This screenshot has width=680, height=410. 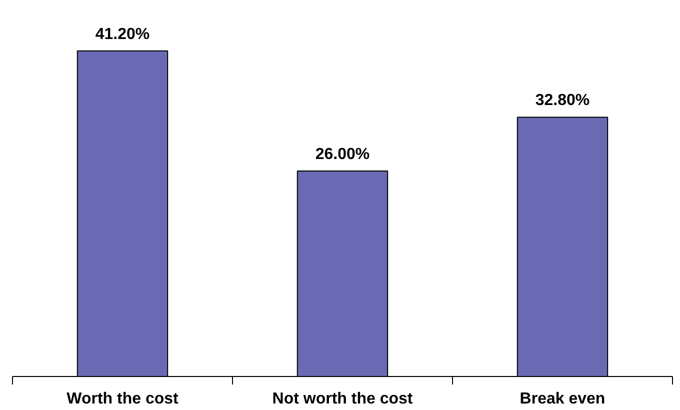 What do you see at coordinates (123, 399) in the screenshot?
I see `x-tick-label: Worth the cost` at bounding box center [123, 399].